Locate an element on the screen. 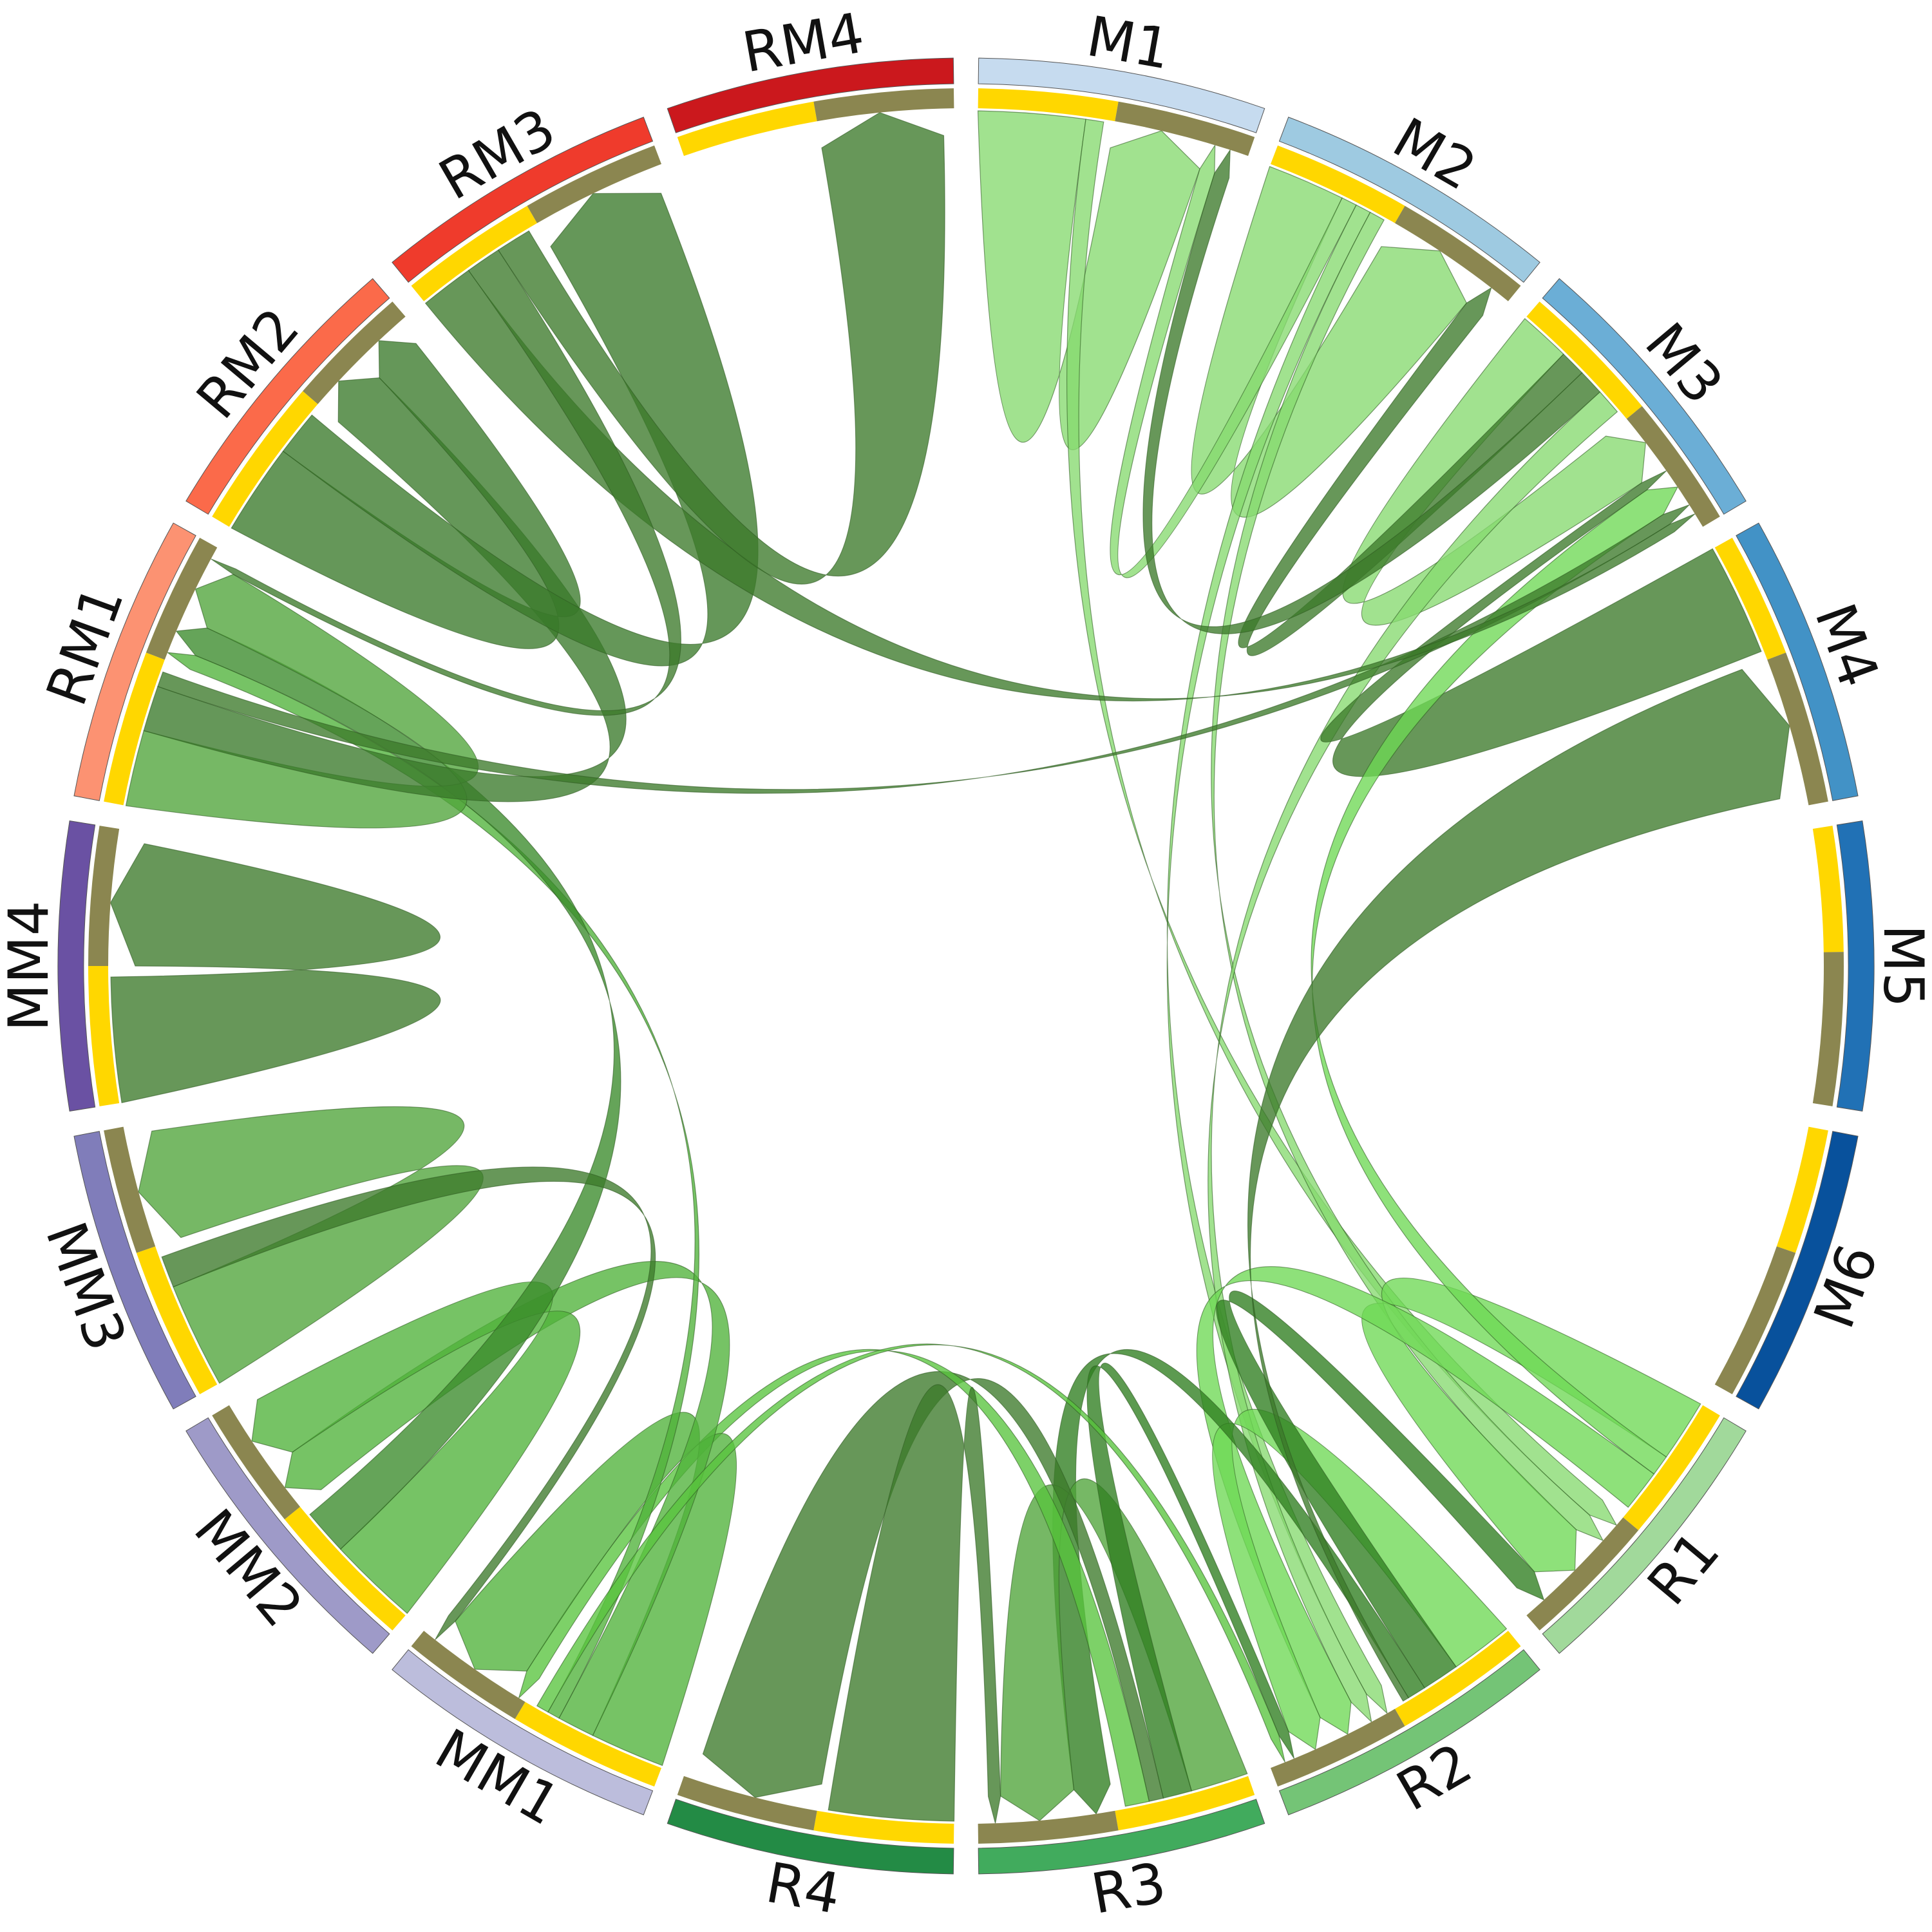 The height and width of the screenshot is (1932, 1932). link-mm2-to-mm2 is located at coordinates (416, 1448).